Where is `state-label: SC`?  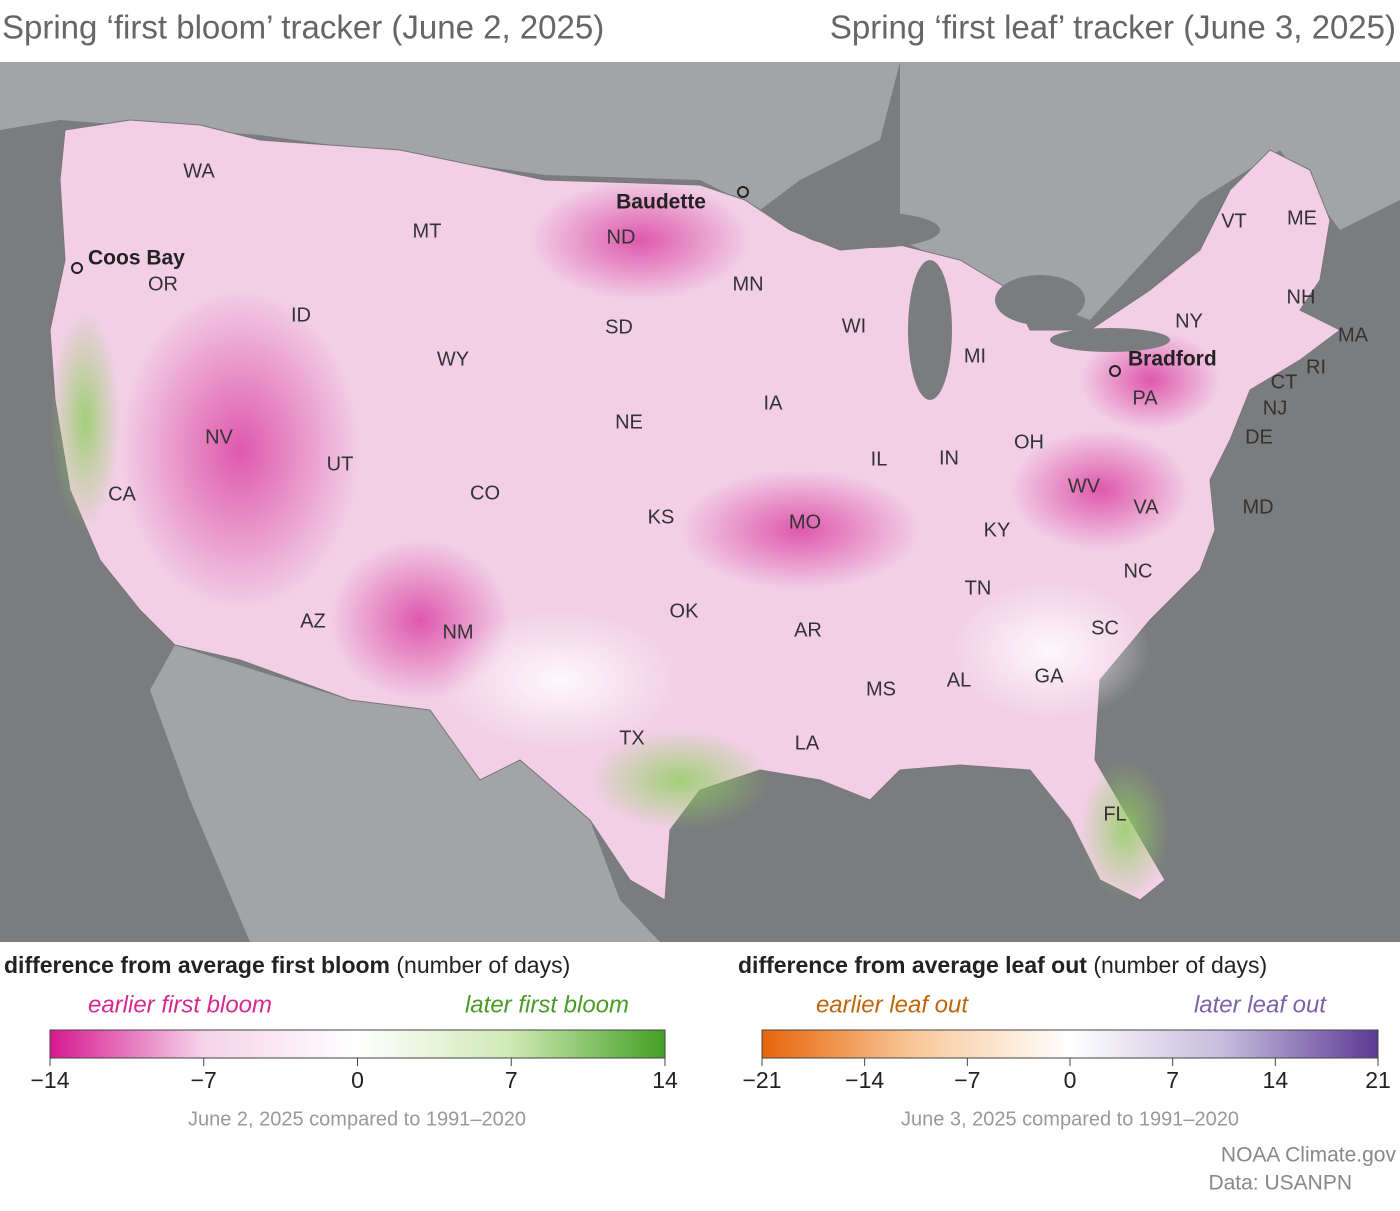 state-label: SC is located at coordinates (1105, 628).